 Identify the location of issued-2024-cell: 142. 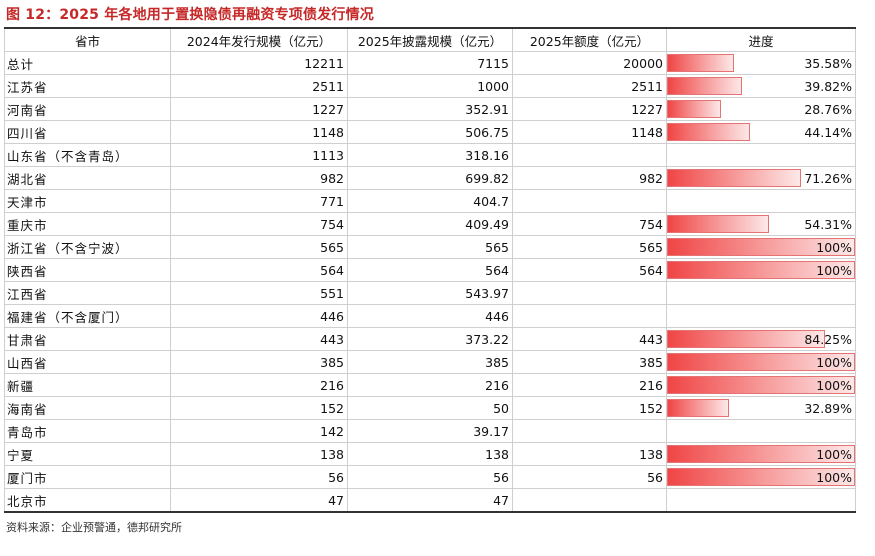
(259, 431).